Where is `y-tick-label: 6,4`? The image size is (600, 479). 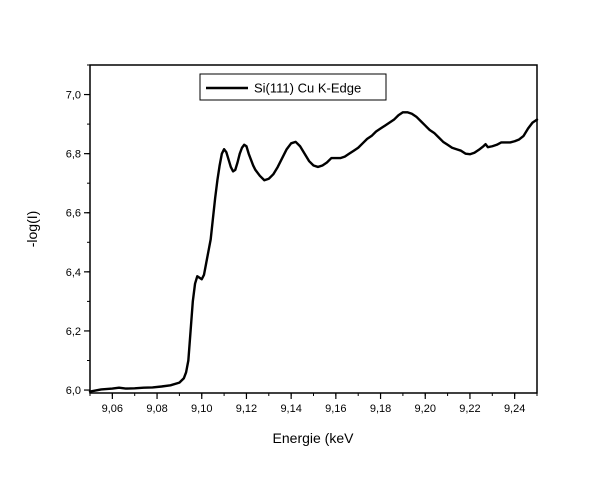 y-tick-label: 6,4 is located at coordinates (73, 273).